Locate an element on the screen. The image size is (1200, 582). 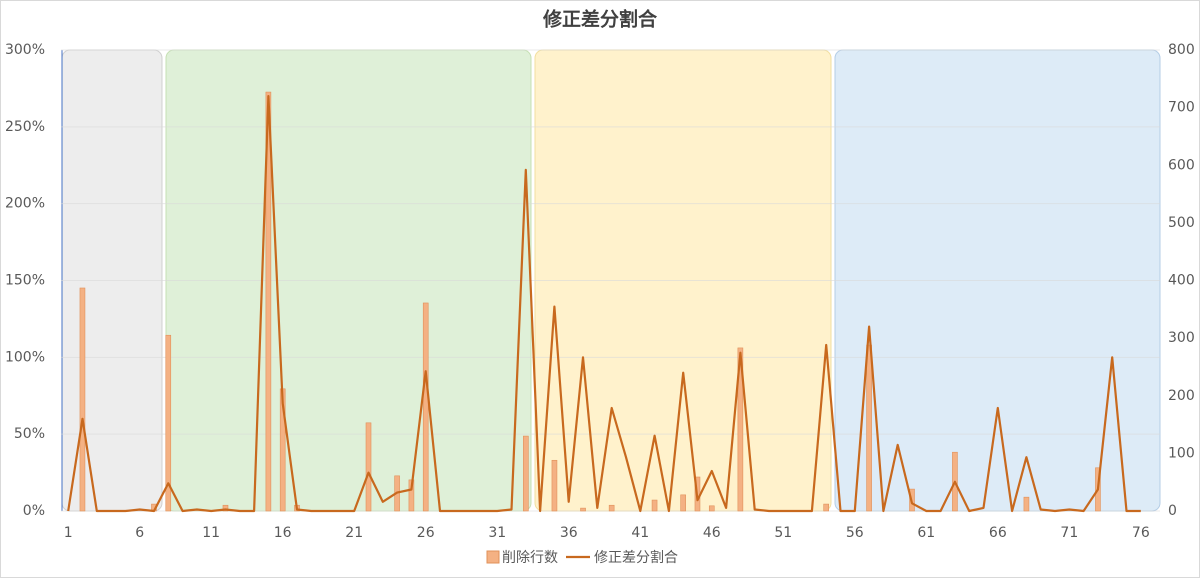
chart-title: 修正差分割合 is located at coordinates (600, 19).